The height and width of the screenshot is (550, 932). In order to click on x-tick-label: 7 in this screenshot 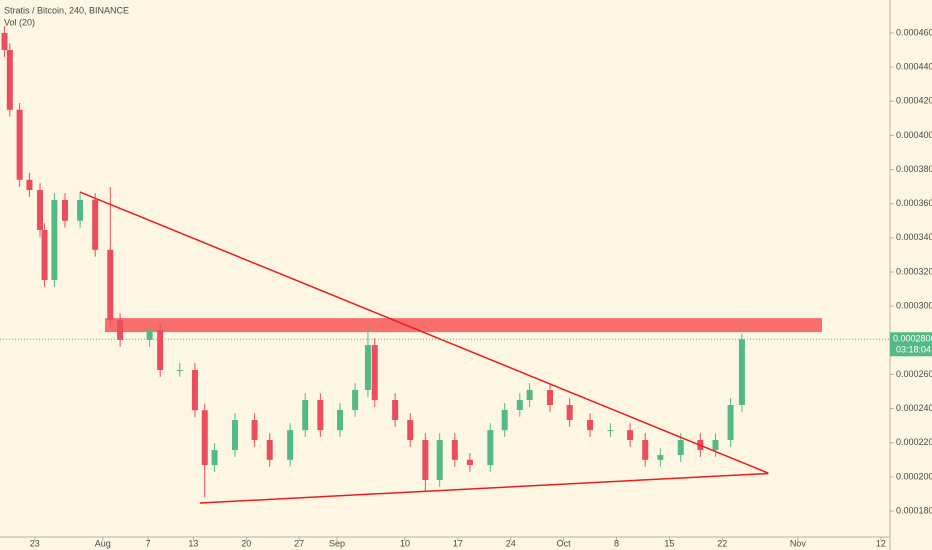, I will do `click(148, 543)`.